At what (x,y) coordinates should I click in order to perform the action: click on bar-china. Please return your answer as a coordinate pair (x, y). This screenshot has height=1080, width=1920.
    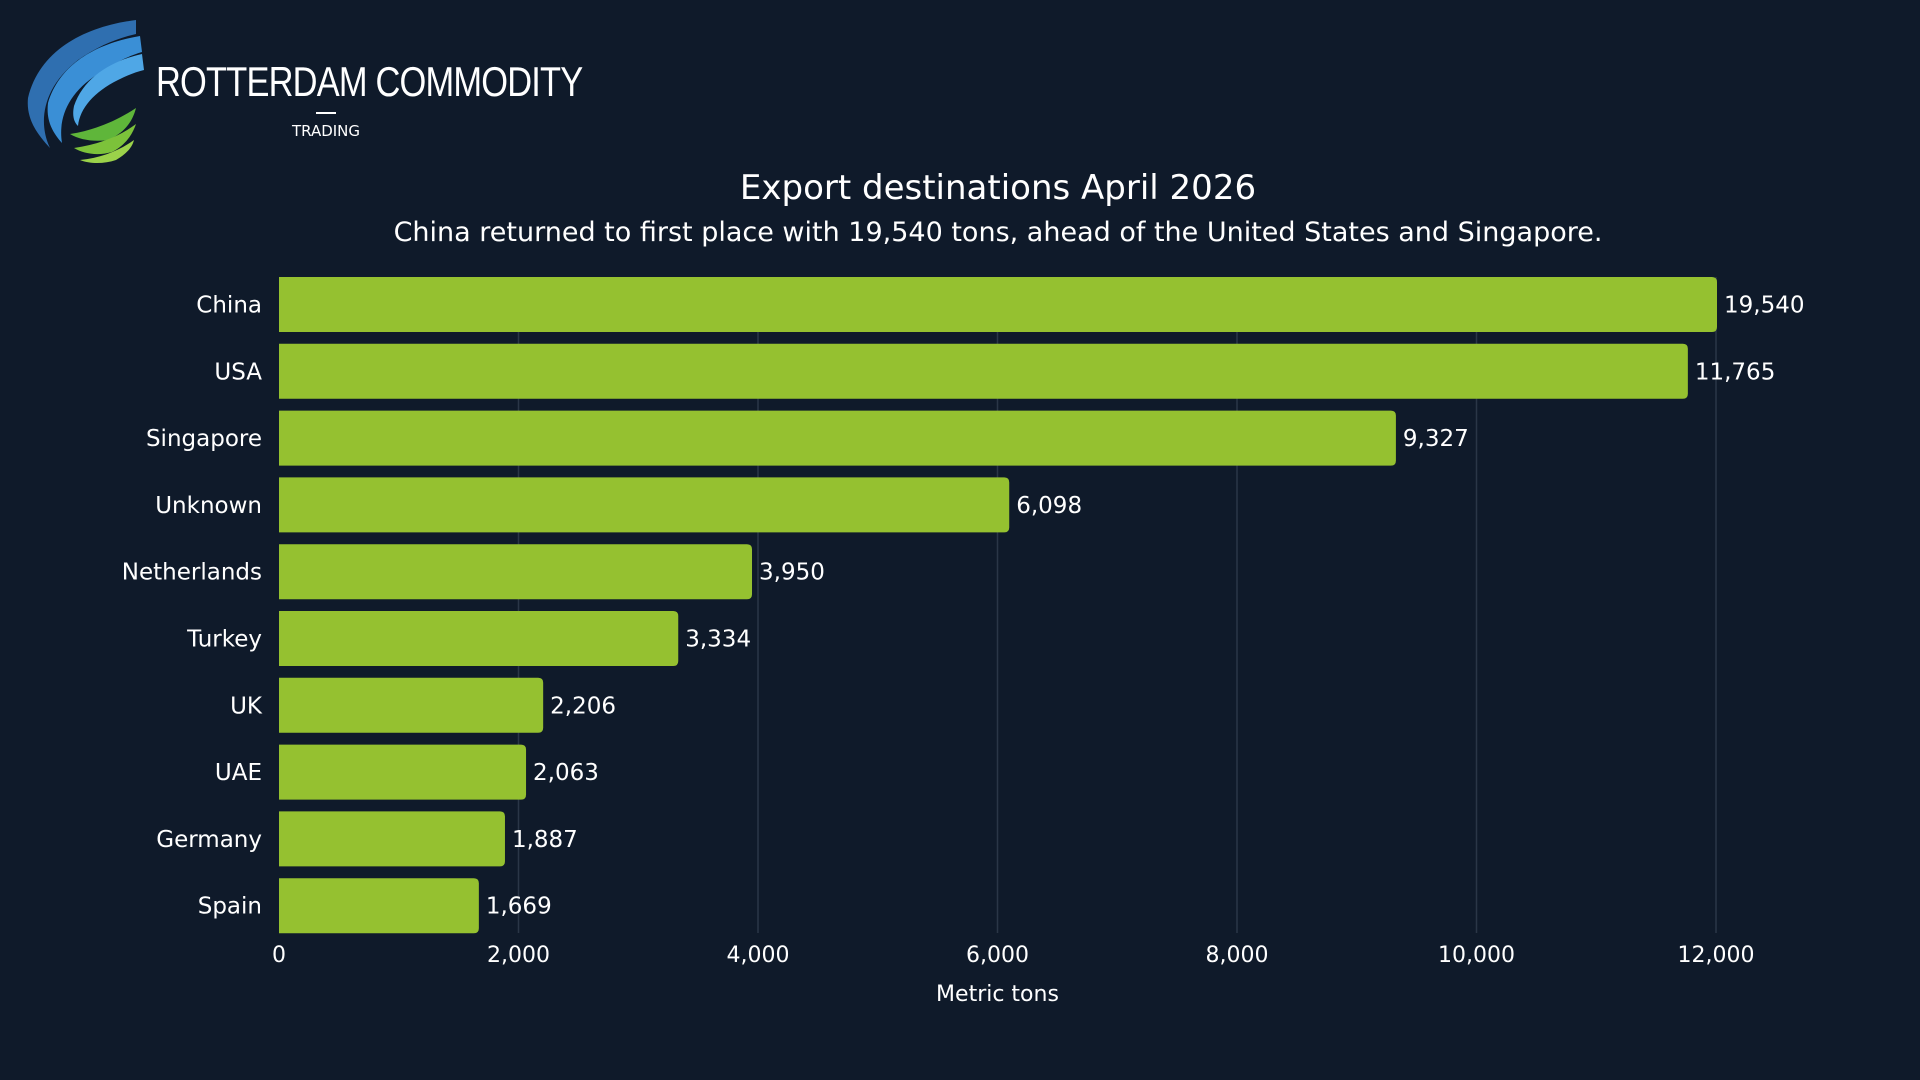
    Looking at the image, I should click on (998, 304).